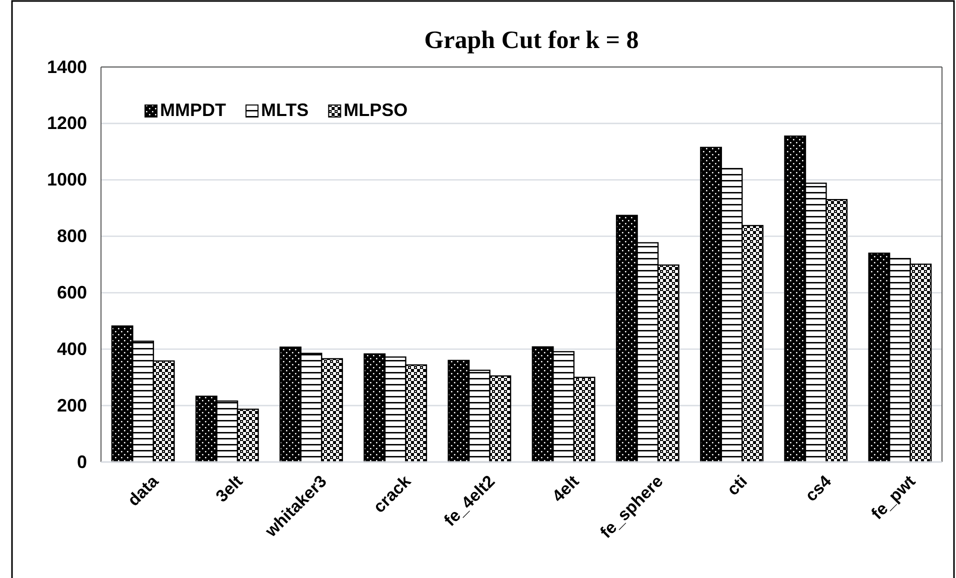 The width and height of the screenshot is (956, 578). Describe the element at coordinates (71, 405) in the screenshot. I see `y-tick-label: 200` at that location.